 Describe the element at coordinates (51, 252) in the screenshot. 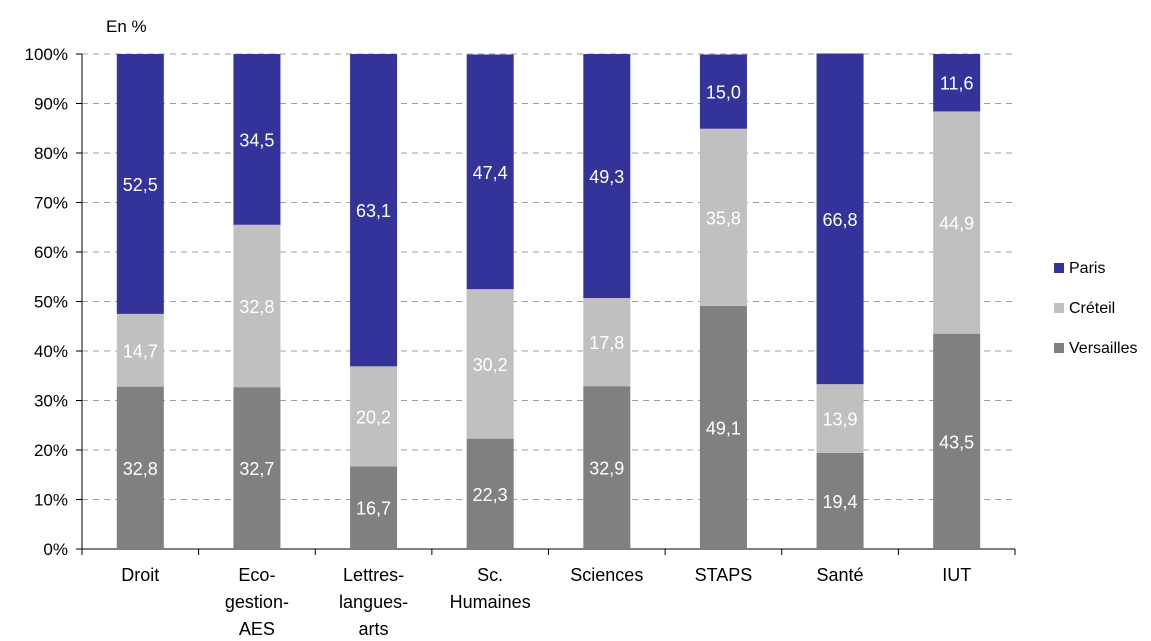

I see `y-tick-label: 60%` at that location.